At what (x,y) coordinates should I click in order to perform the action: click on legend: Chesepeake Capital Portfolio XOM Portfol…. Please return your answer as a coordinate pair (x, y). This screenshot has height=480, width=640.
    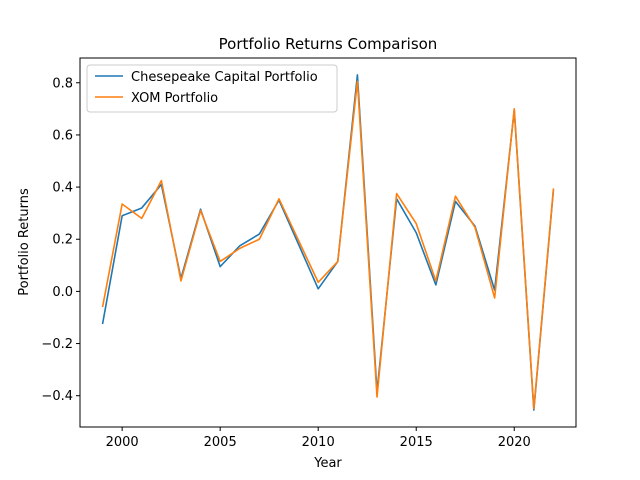
    Looking at the image, I should click on (212, 88).